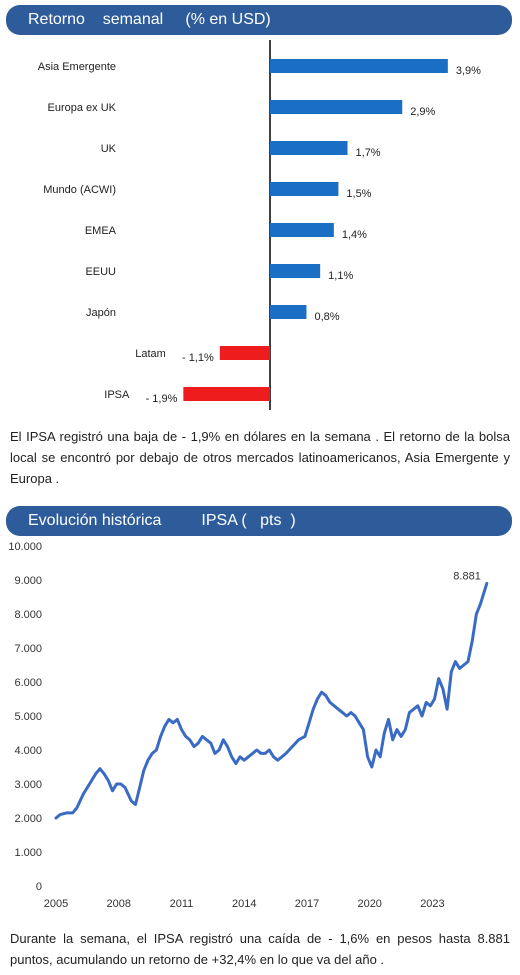  I want to click on x-tick-label: 2023, so click(432, 904).